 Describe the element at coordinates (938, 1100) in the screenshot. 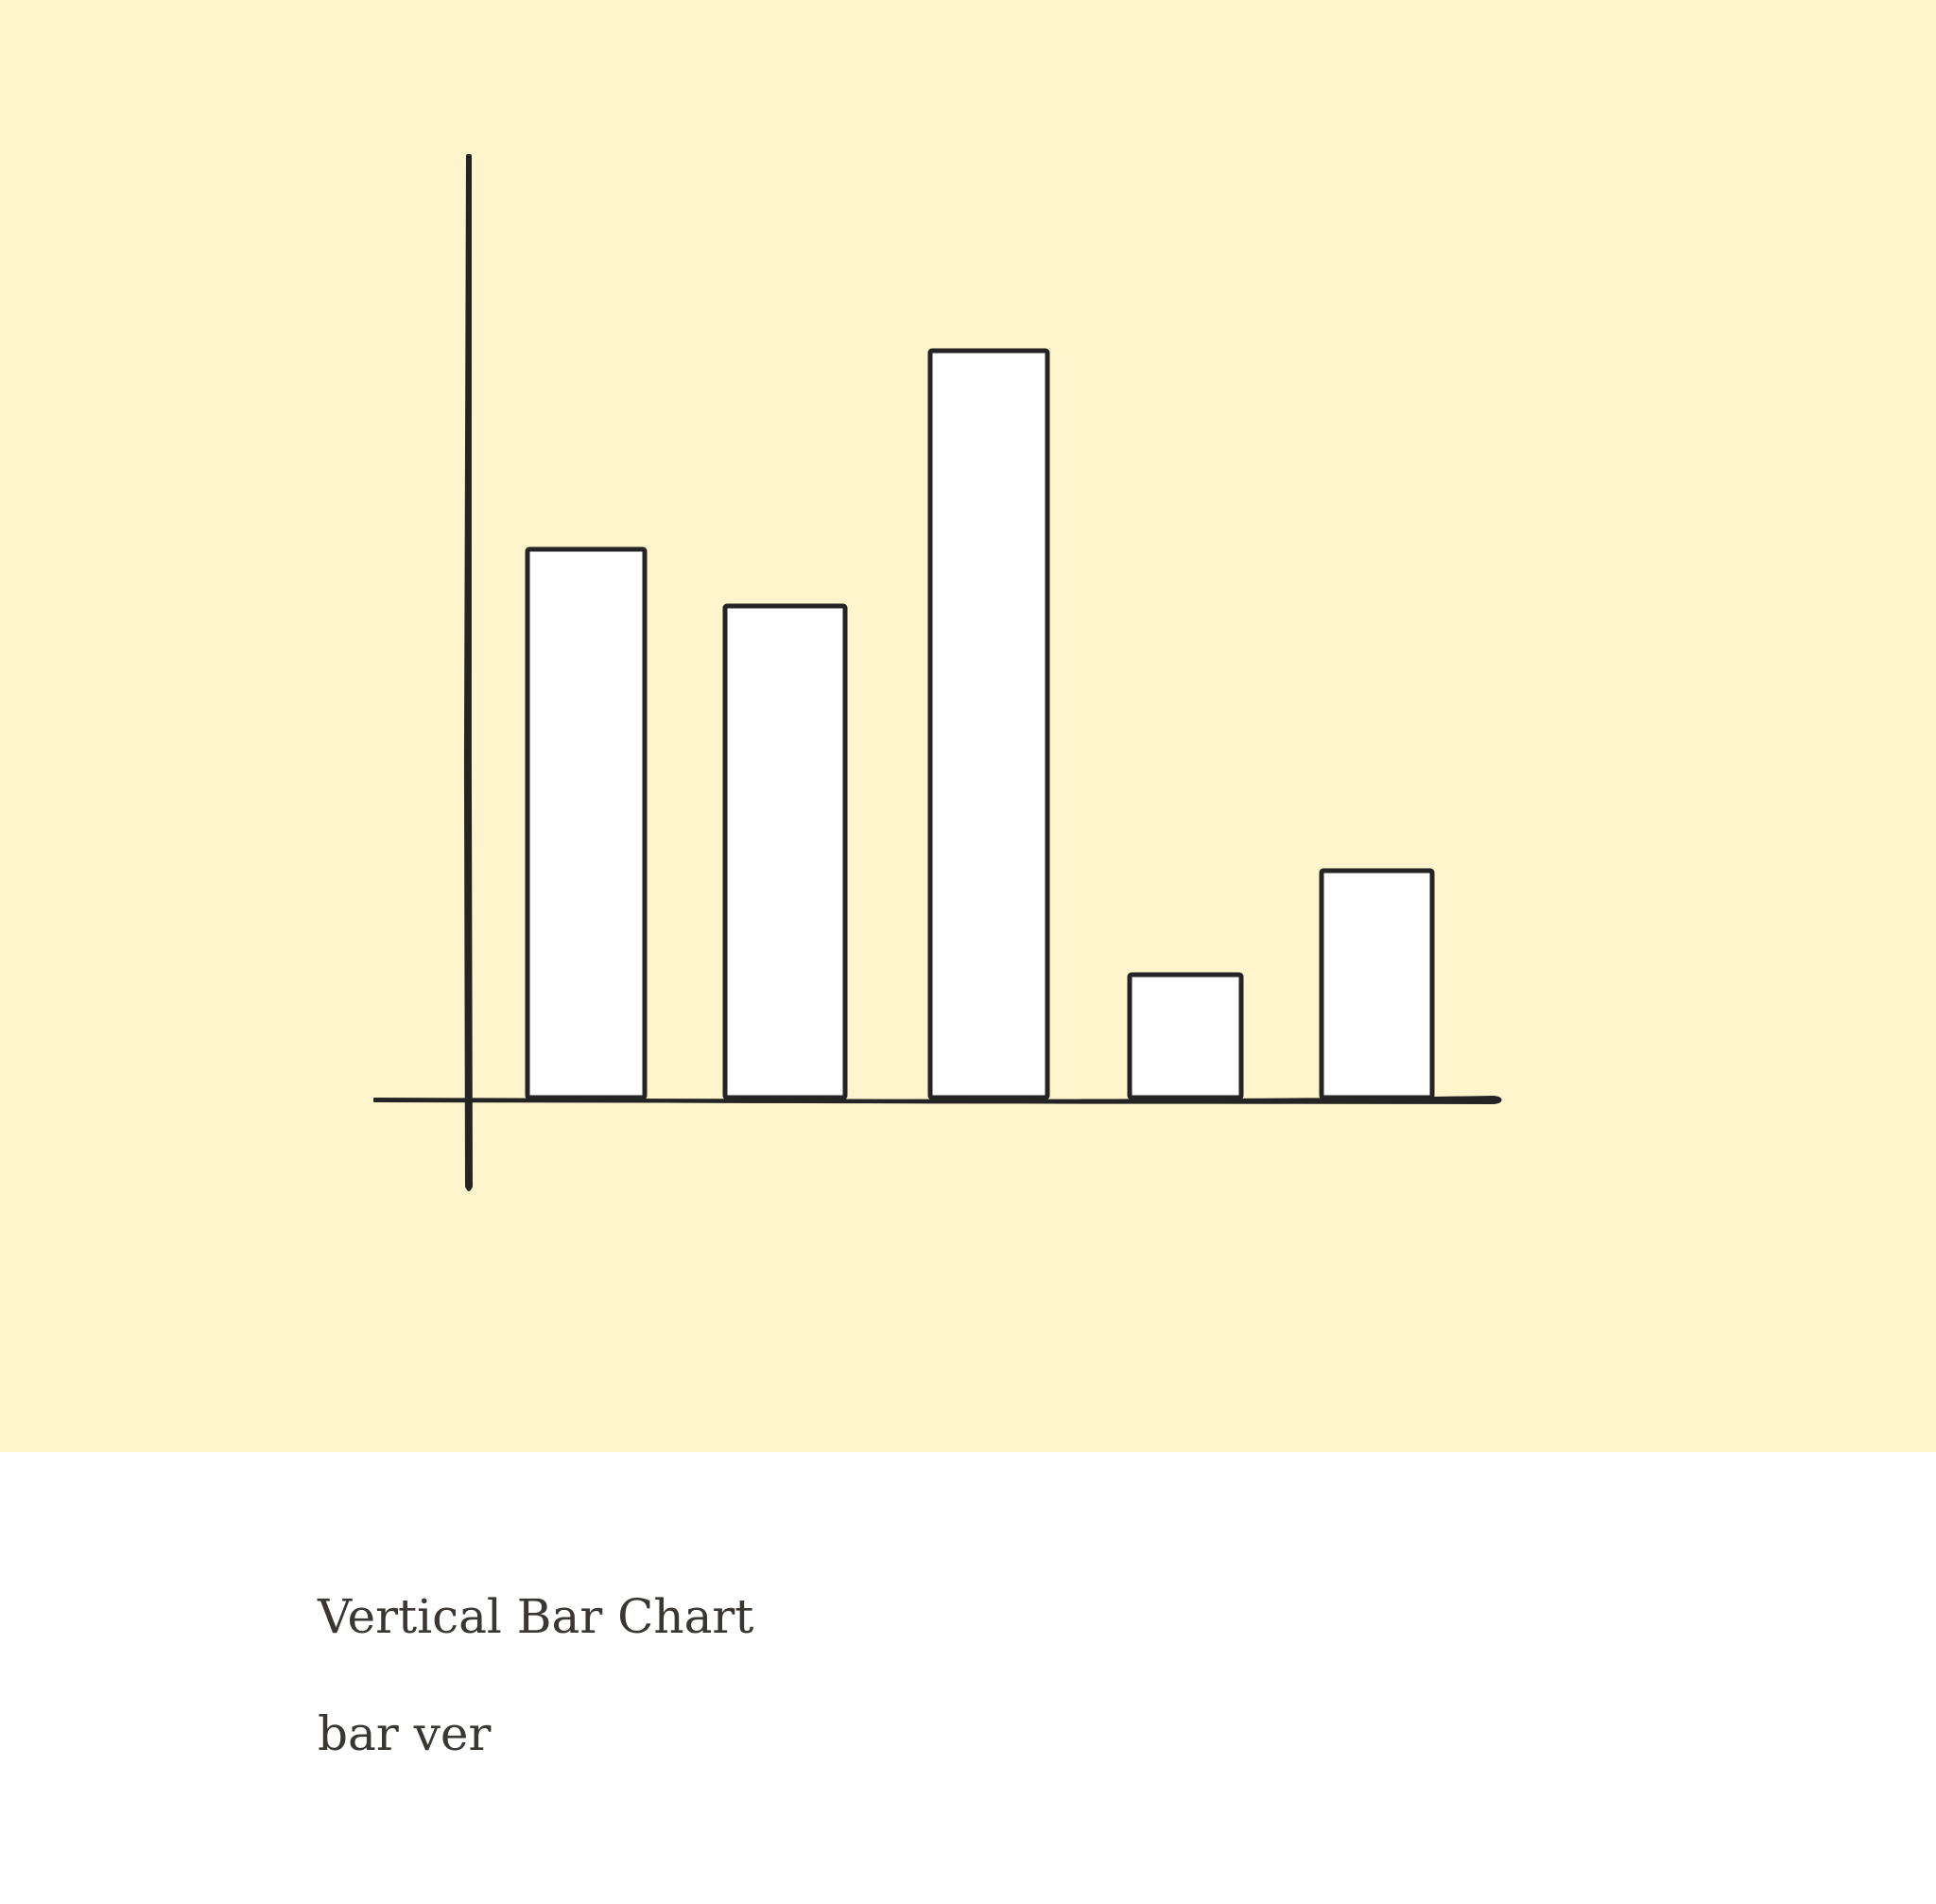

I see `x-axis-line` at that location.